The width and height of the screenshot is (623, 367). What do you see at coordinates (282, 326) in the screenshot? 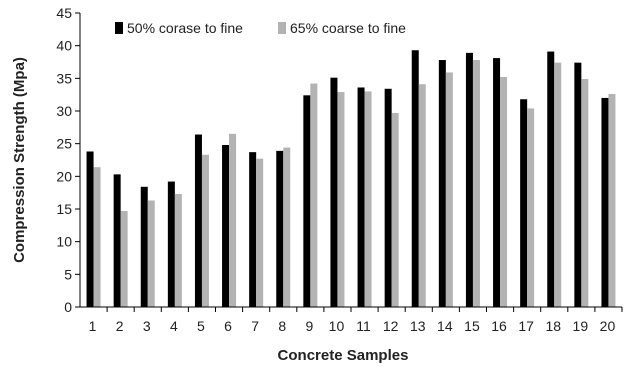
I see `x-tick-label: 8` at bounding box center [282, 326].